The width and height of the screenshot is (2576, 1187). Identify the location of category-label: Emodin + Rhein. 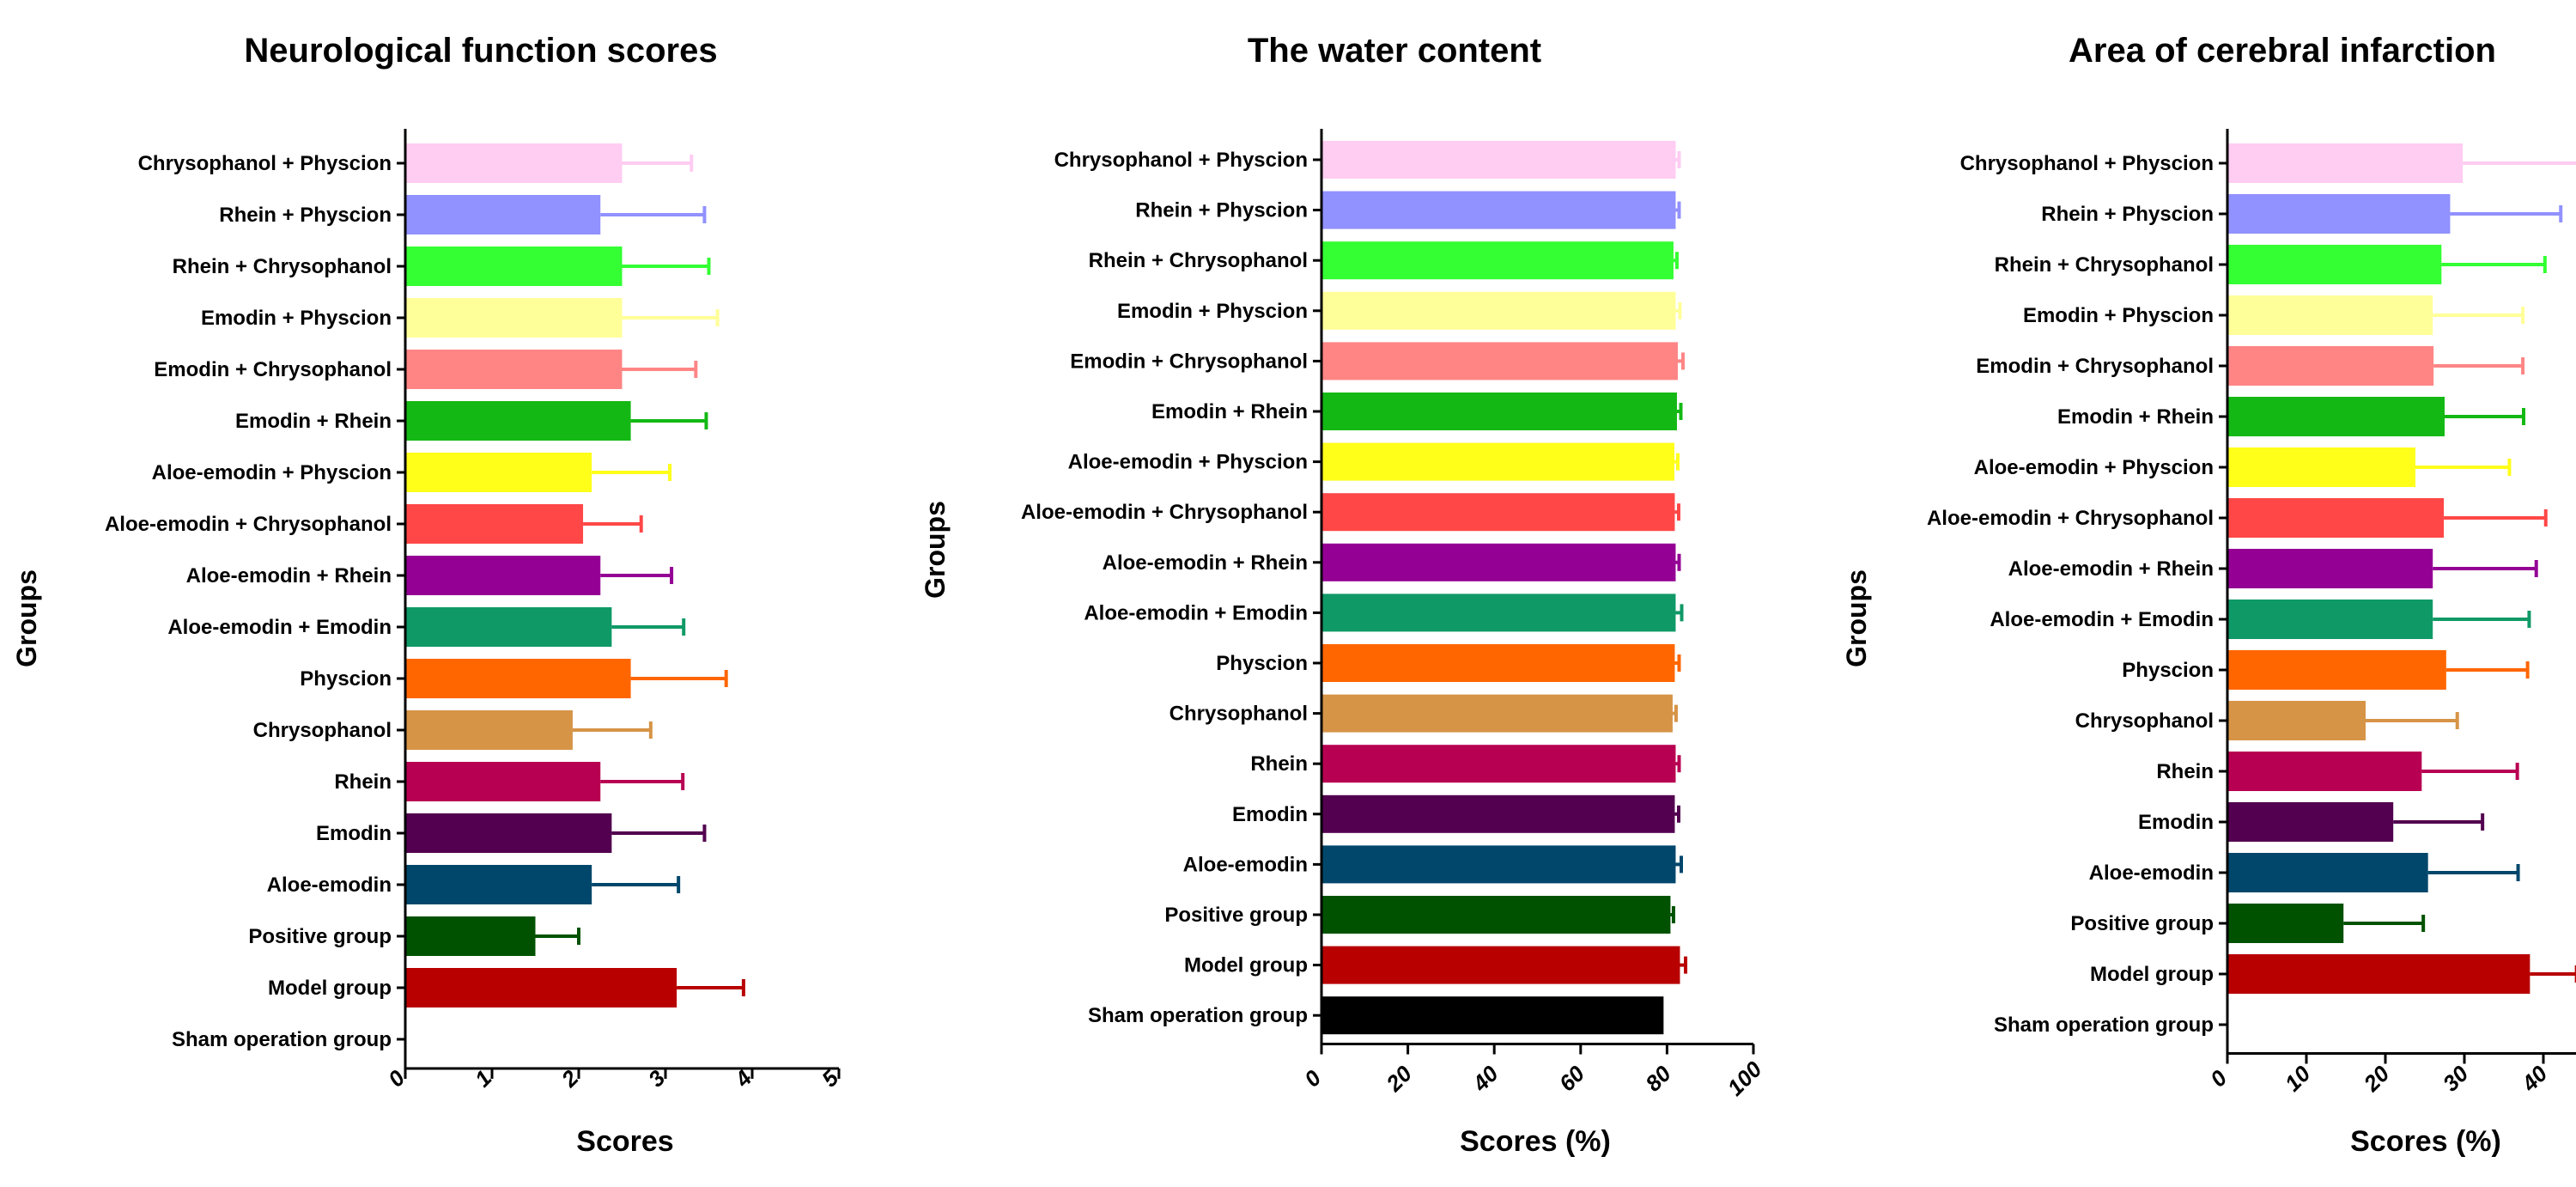
(1229, 411).